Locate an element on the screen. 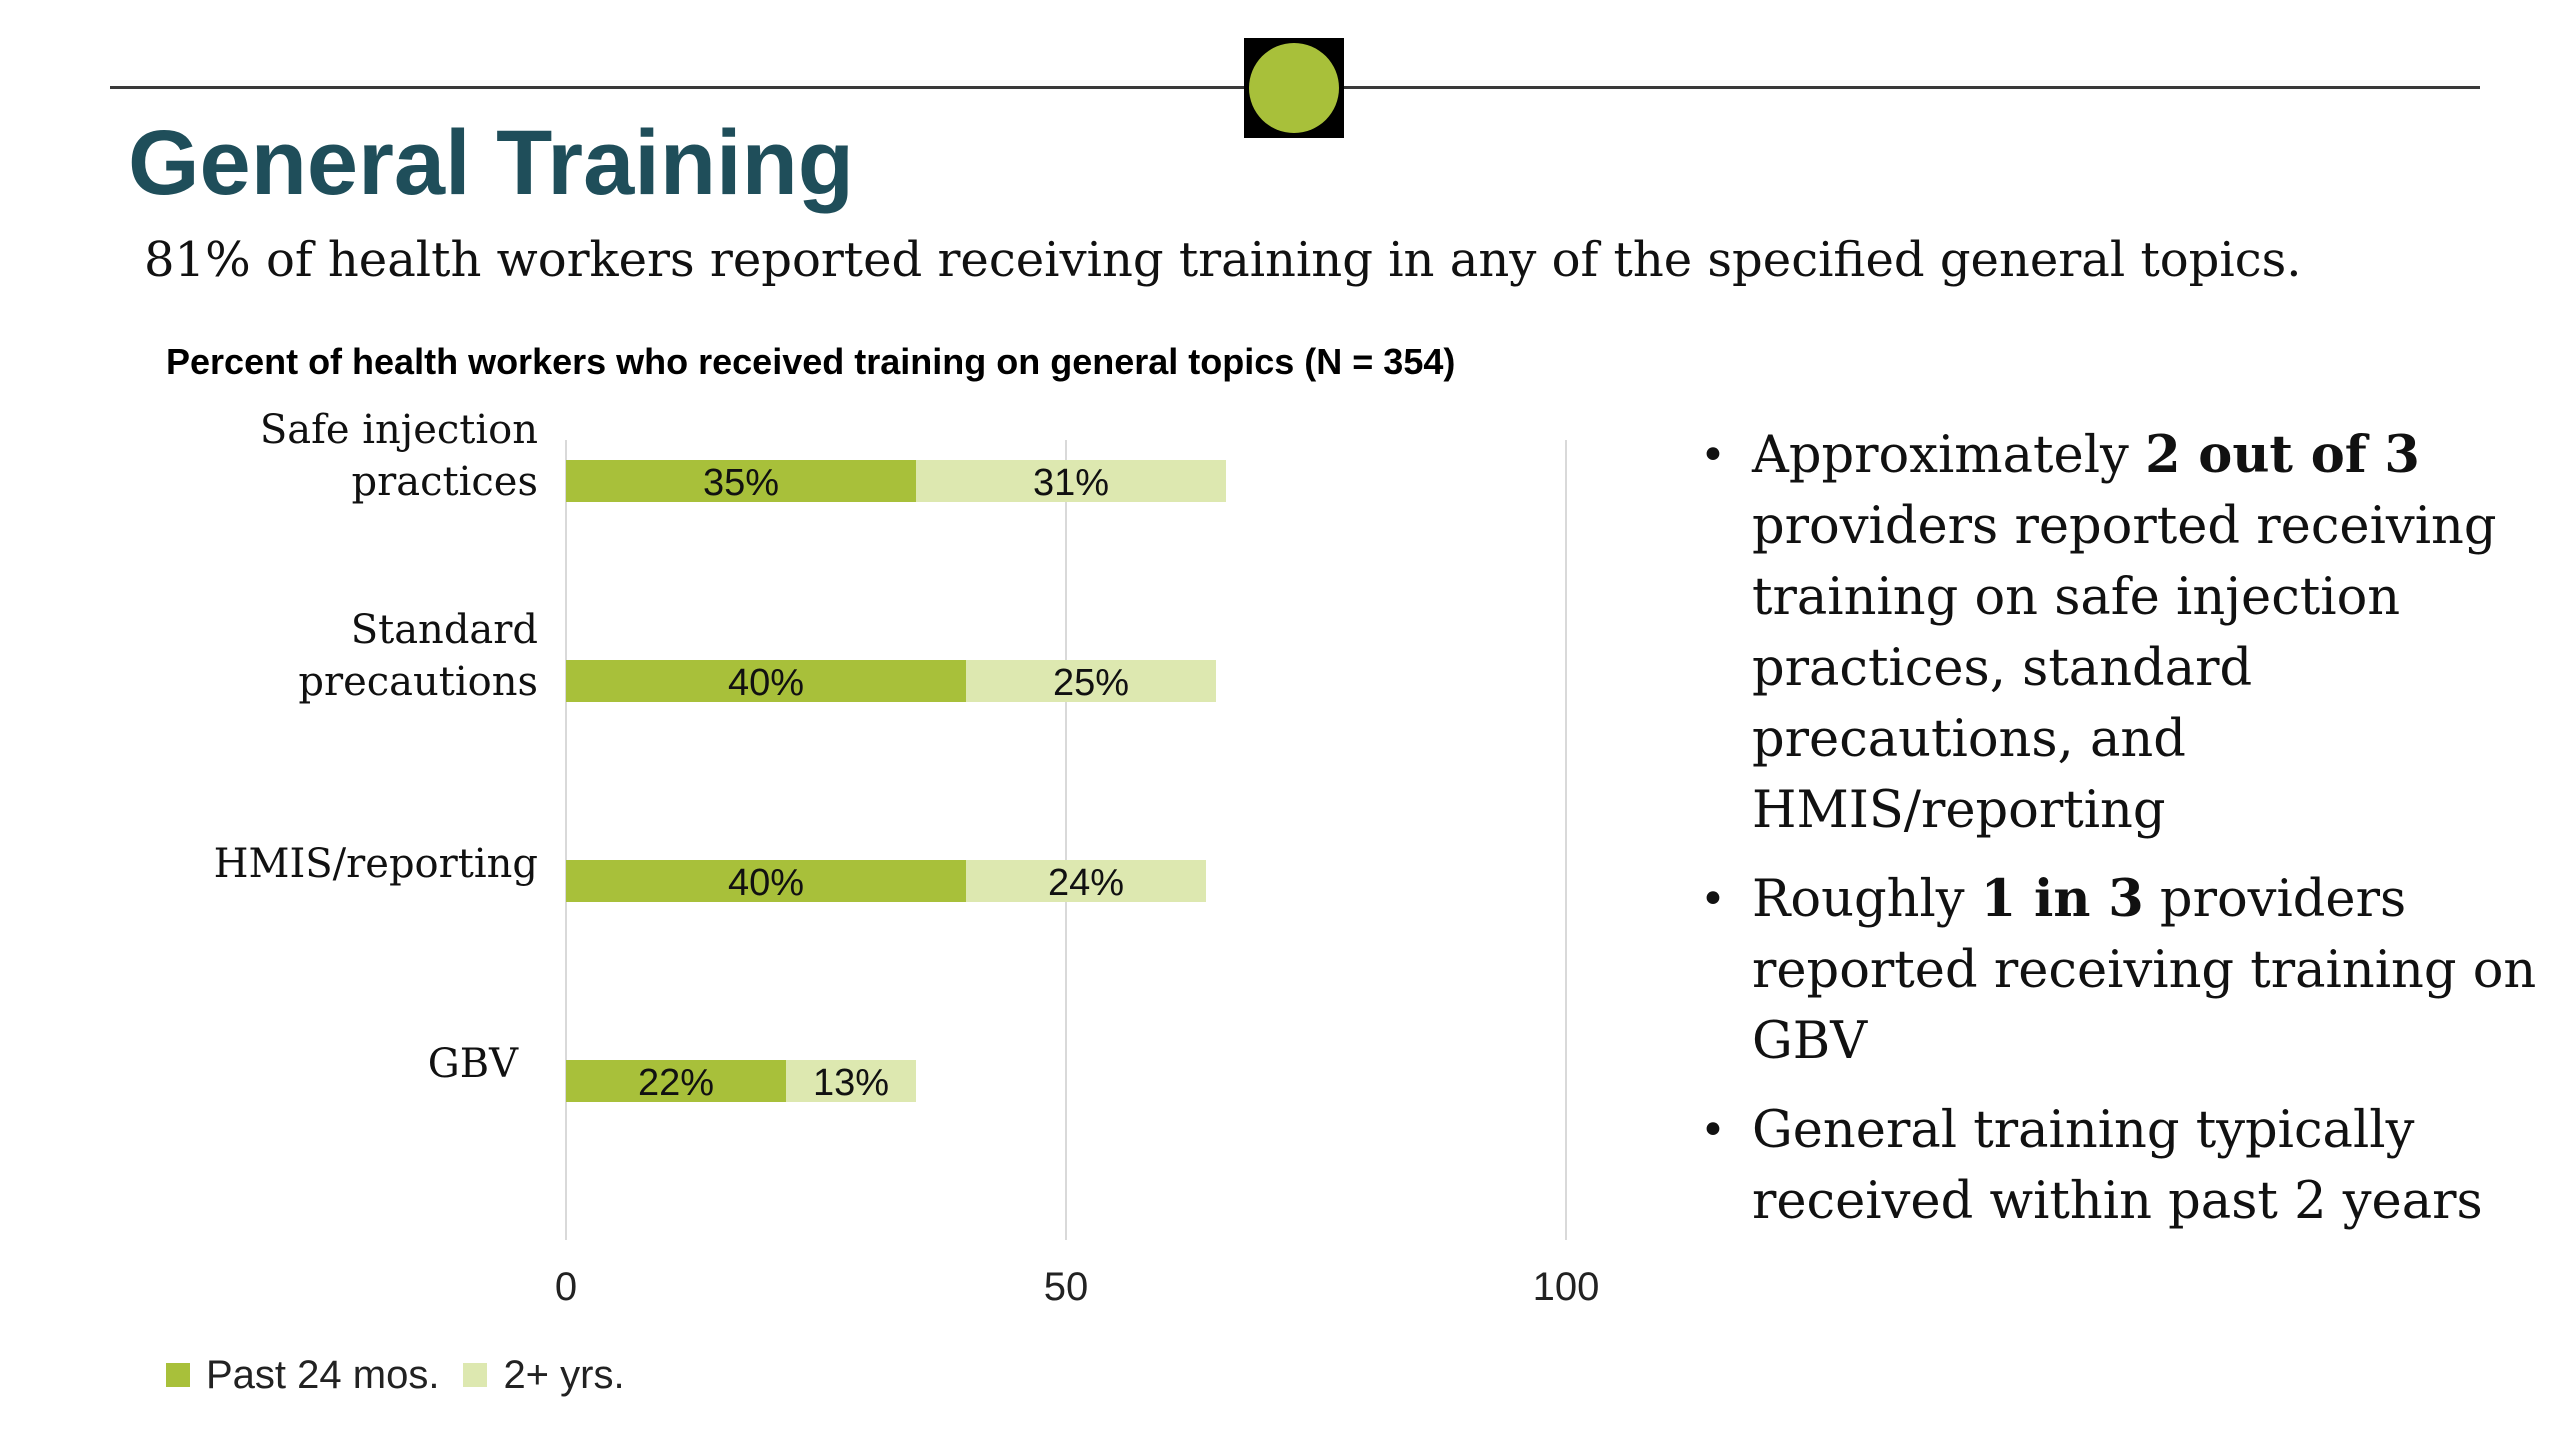 The height and width of the screenshot is (1440, 2560). legend-item-past-24: Past 24 mos. is located at coordinates (302, 1375).